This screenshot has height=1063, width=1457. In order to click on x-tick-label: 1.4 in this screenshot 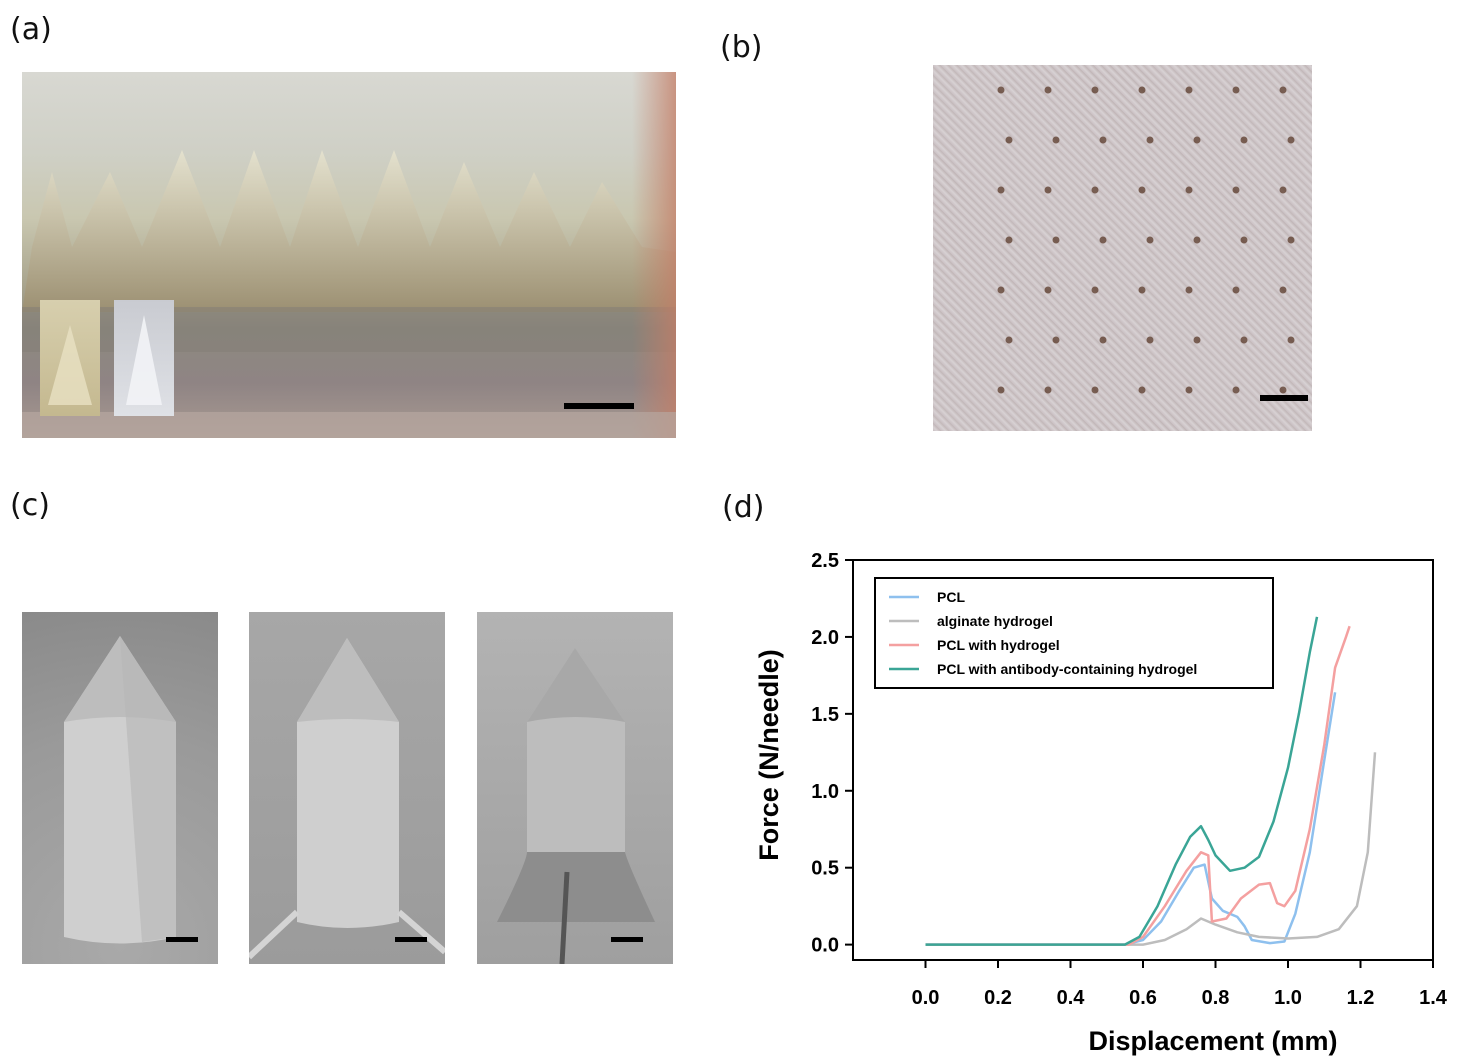, I will do `click(1433, 998)`.